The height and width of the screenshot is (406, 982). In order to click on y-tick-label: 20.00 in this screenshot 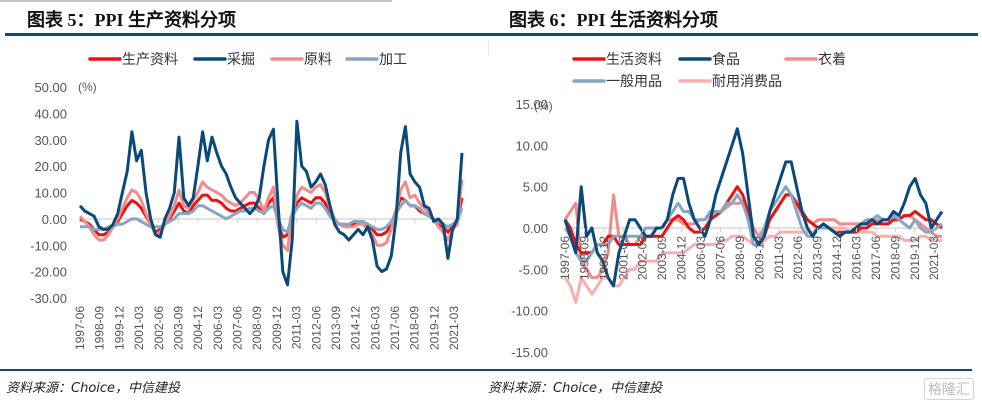, I will do `click(50, 166)`.